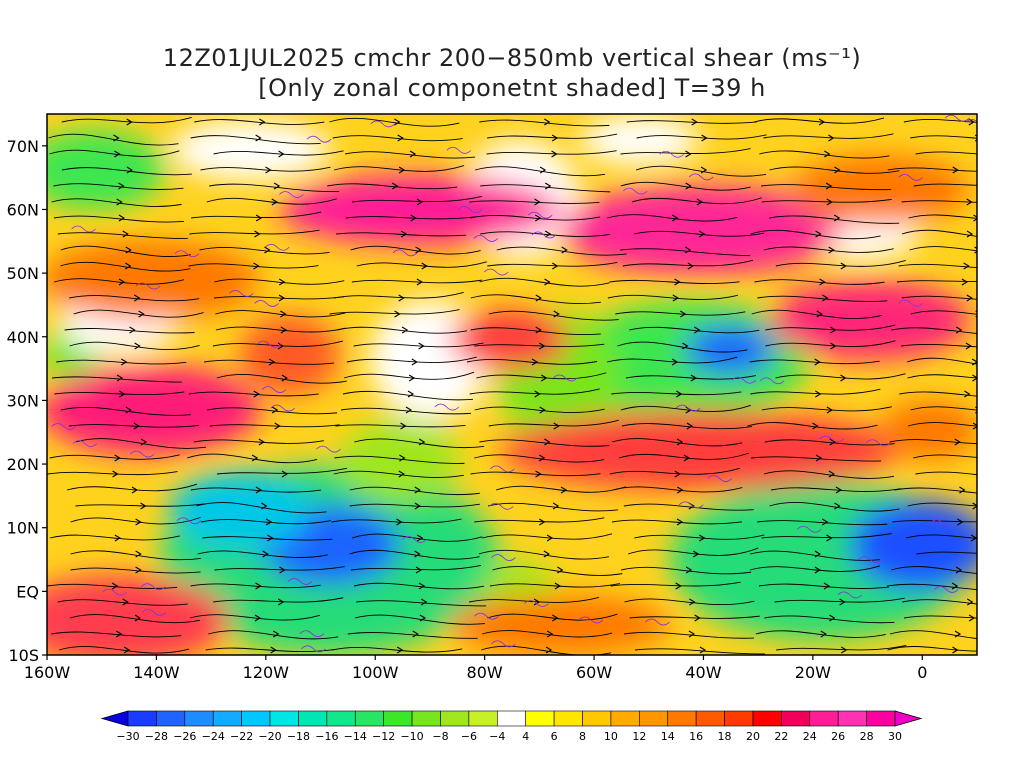 Image resolution: width=1024 pixels, height=768 pixels. What do you see at coordinates (813, 672) in the screenshot?
I see `lon-label: 20W` at bounding box center [813, 672].